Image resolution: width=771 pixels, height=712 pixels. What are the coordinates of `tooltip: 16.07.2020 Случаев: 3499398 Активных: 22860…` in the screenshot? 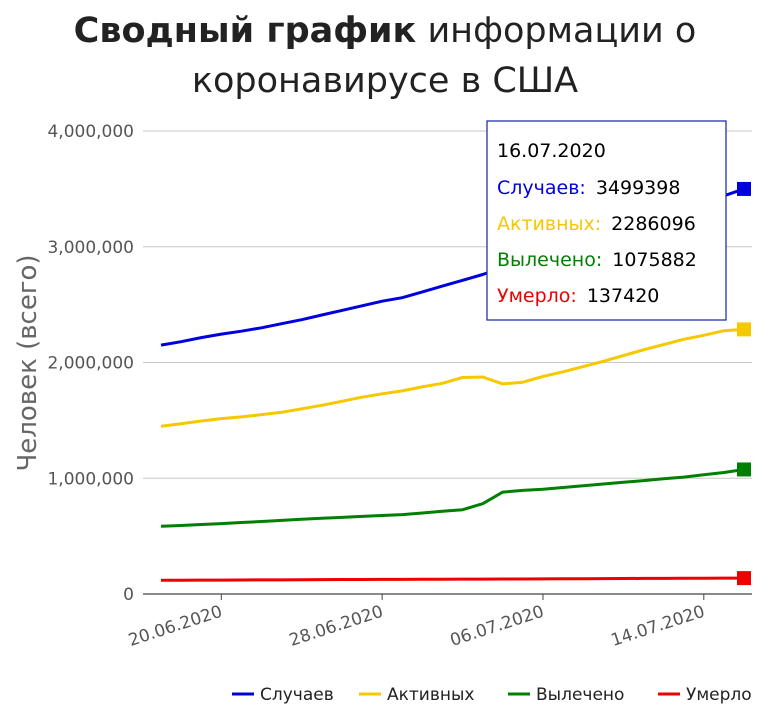 It's located at (606, 220).